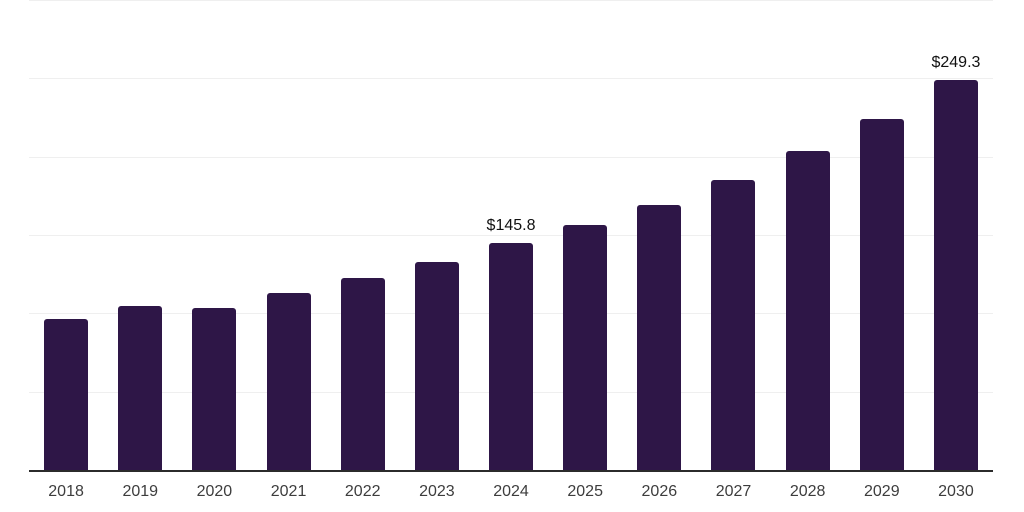  What do you see at coordinates (511, 356) in the screenshot?
I see `bar-2024` at bounding box center [511, 356].